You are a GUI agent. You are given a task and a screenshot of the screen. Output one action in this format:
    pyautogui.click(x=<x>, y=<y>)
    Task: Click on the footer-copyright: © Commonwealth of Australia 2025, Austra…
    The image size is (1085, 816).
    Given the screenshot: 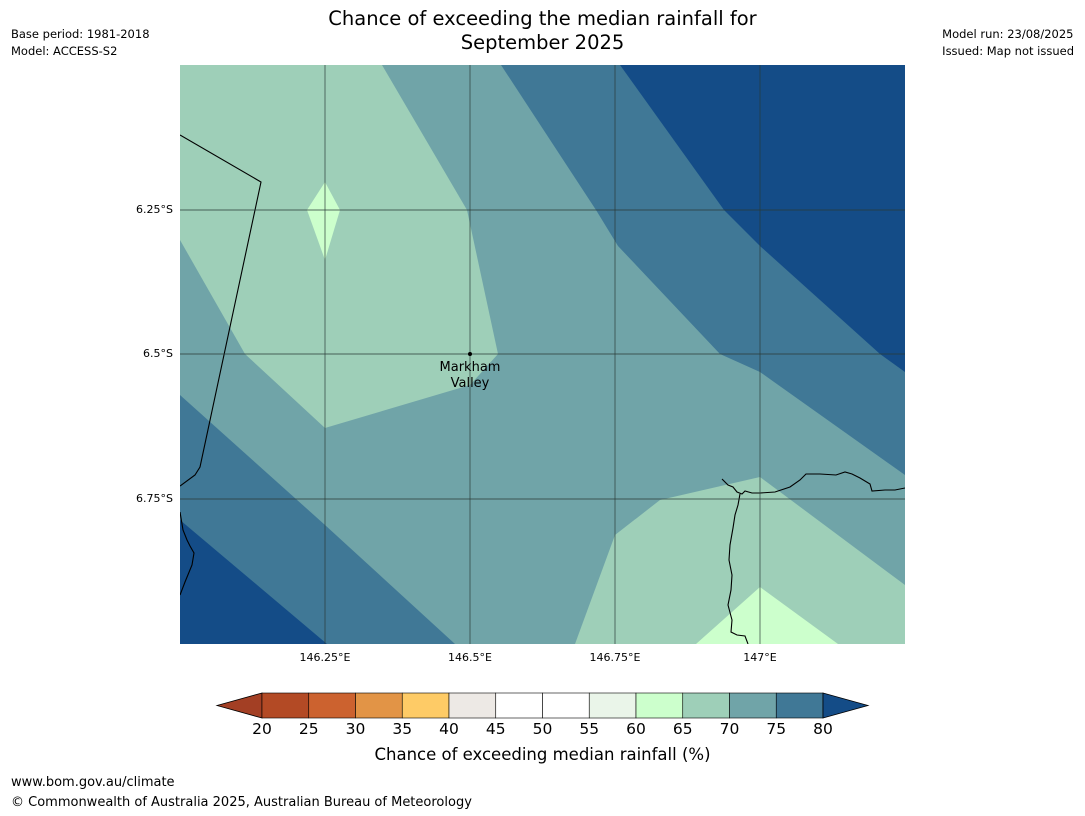 What is the action you would take?
    pyautogui.click(x=241, y=802)
    